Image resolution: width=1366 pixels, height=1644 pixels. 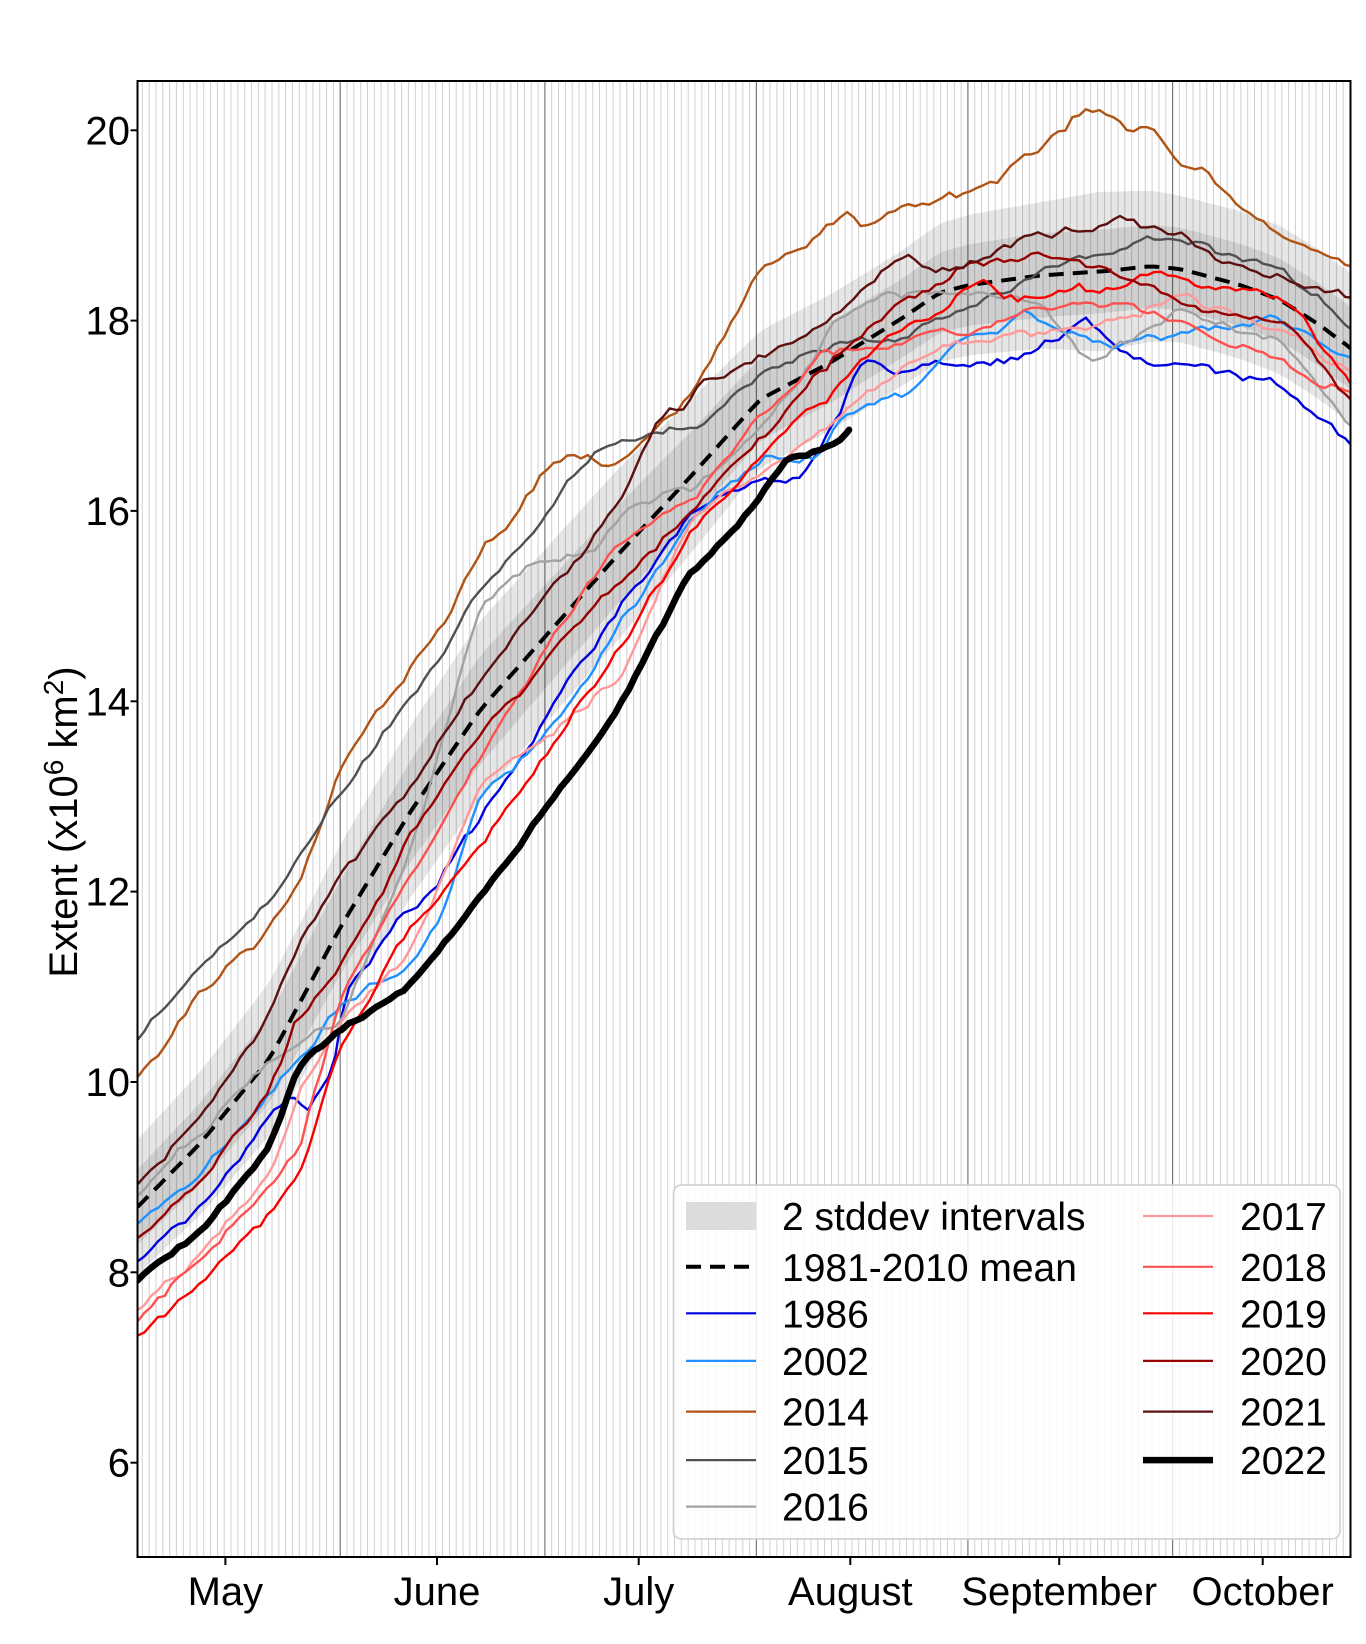 I want to click on svg-text: 8, so click(x=119, y=1273).